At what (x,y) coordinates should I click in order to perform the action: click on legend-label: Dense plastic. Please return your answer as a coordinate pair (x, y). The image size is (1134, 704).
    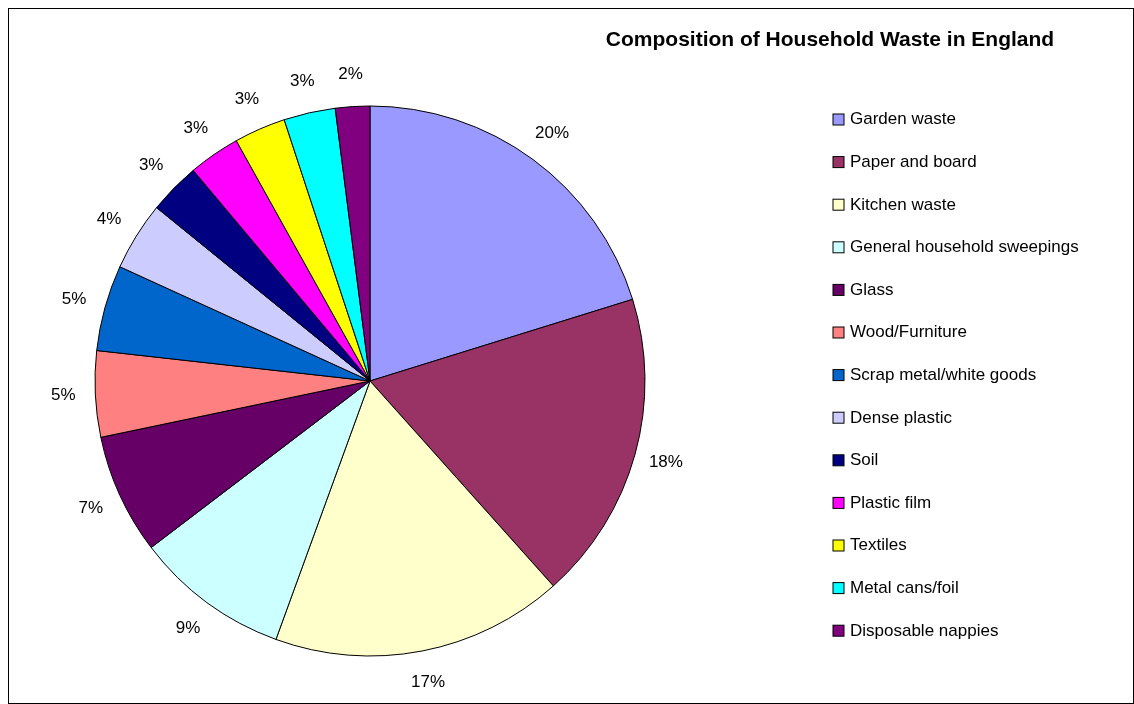
    Looking at the image, I should click on (901, 417).